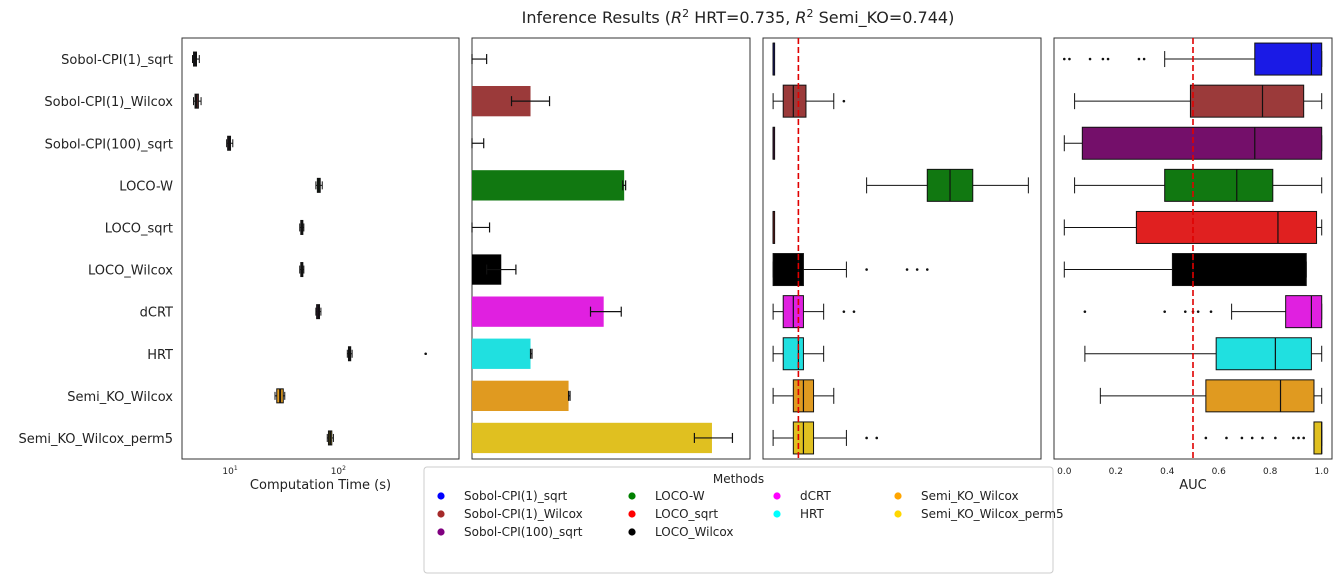 The image size is (1341, 574). Describe the element at coordinates (320, 485) in the screenshot. I see `x-axis-label: Computation Time (s)` at that location.